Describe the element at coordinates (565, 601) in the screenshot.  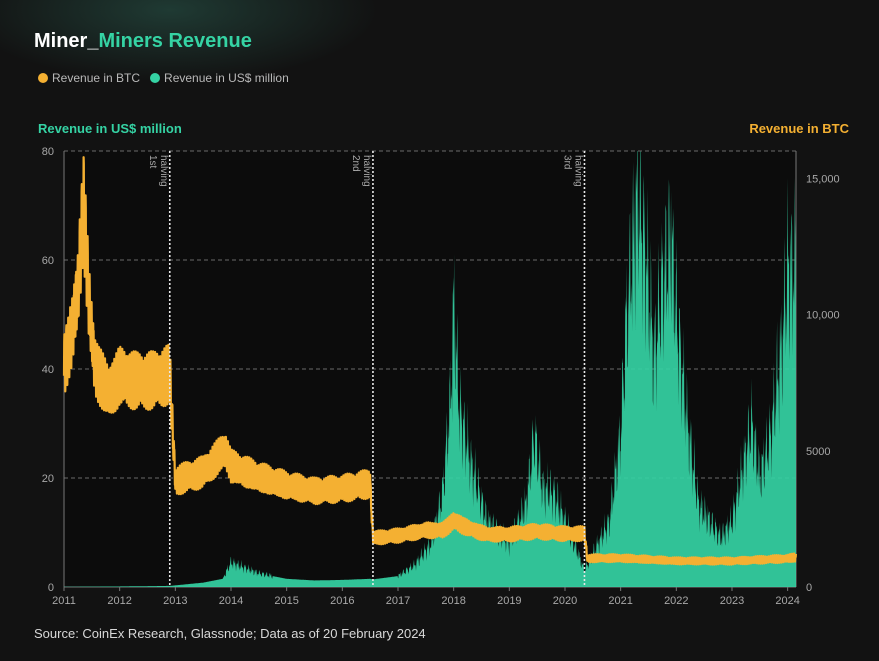
I see `x-tick-2020: 2020` at that location.